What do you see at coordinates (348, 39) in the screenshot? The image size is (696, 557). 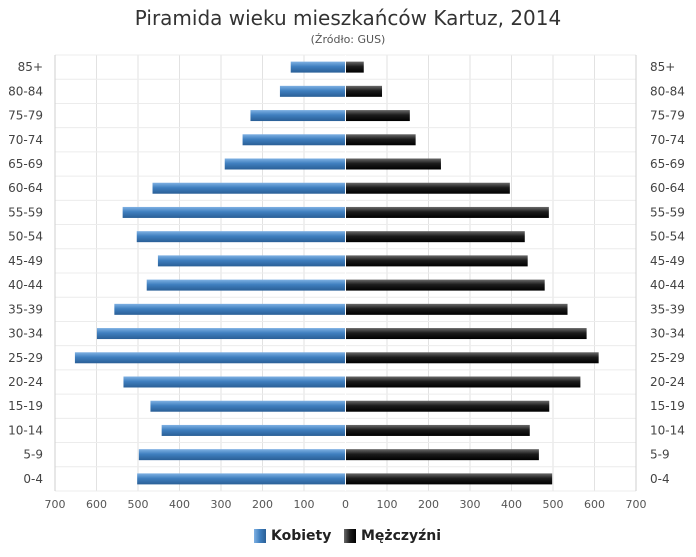 I see `chart-subtitle: (Źródło: GUS)` at bounding box center [348, 39].